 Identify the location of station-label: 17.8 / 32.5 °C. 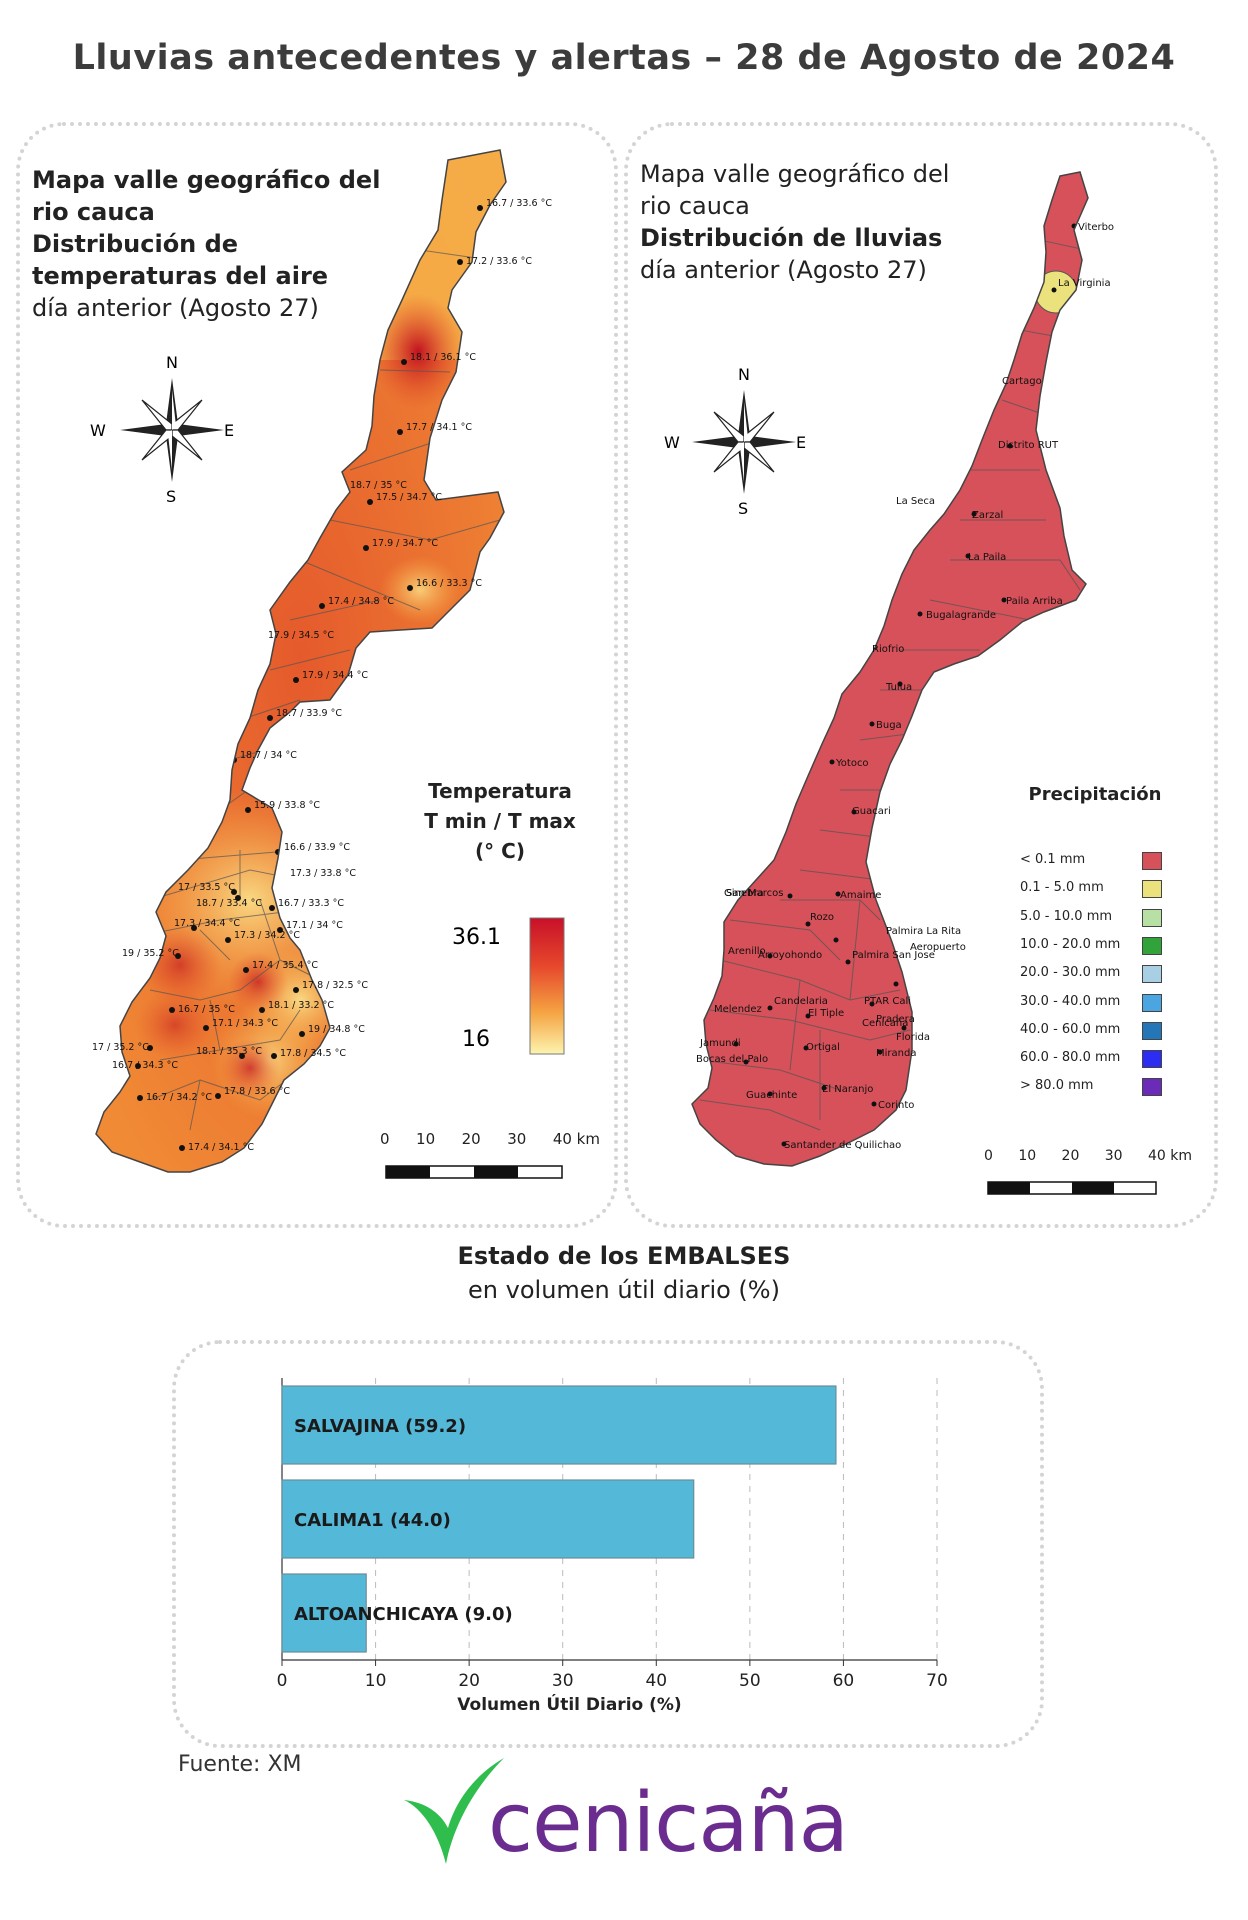
(335, 985).